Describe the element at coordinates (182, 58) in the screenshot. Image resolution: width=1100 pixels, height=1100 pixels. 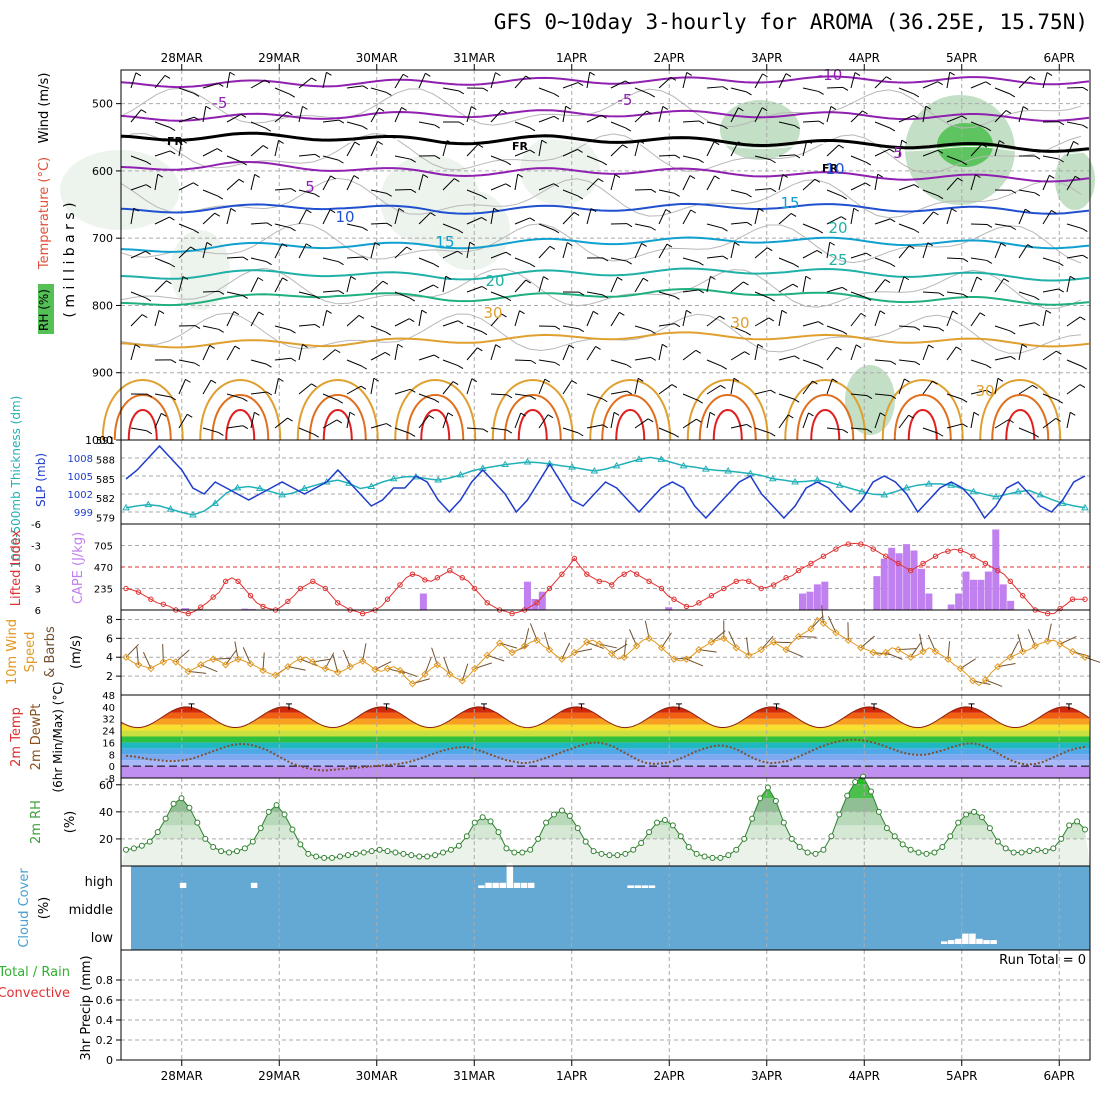
I see `top-x-tick-label: 28MAR` at that location.